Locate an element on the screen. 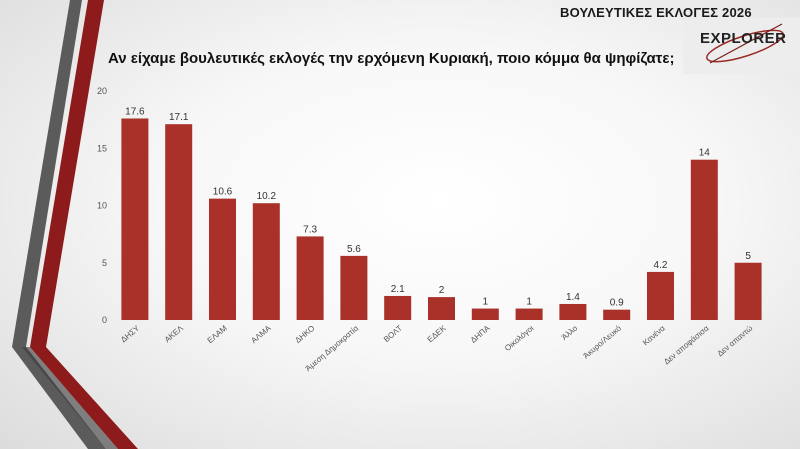  data-label: 7.3 is located at coordinates (310, 229).